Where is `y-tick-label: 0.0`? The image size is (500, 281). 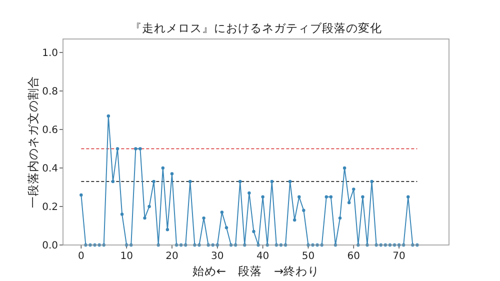
y-tick-label: 0.0 is located at coordinates (50, 246).